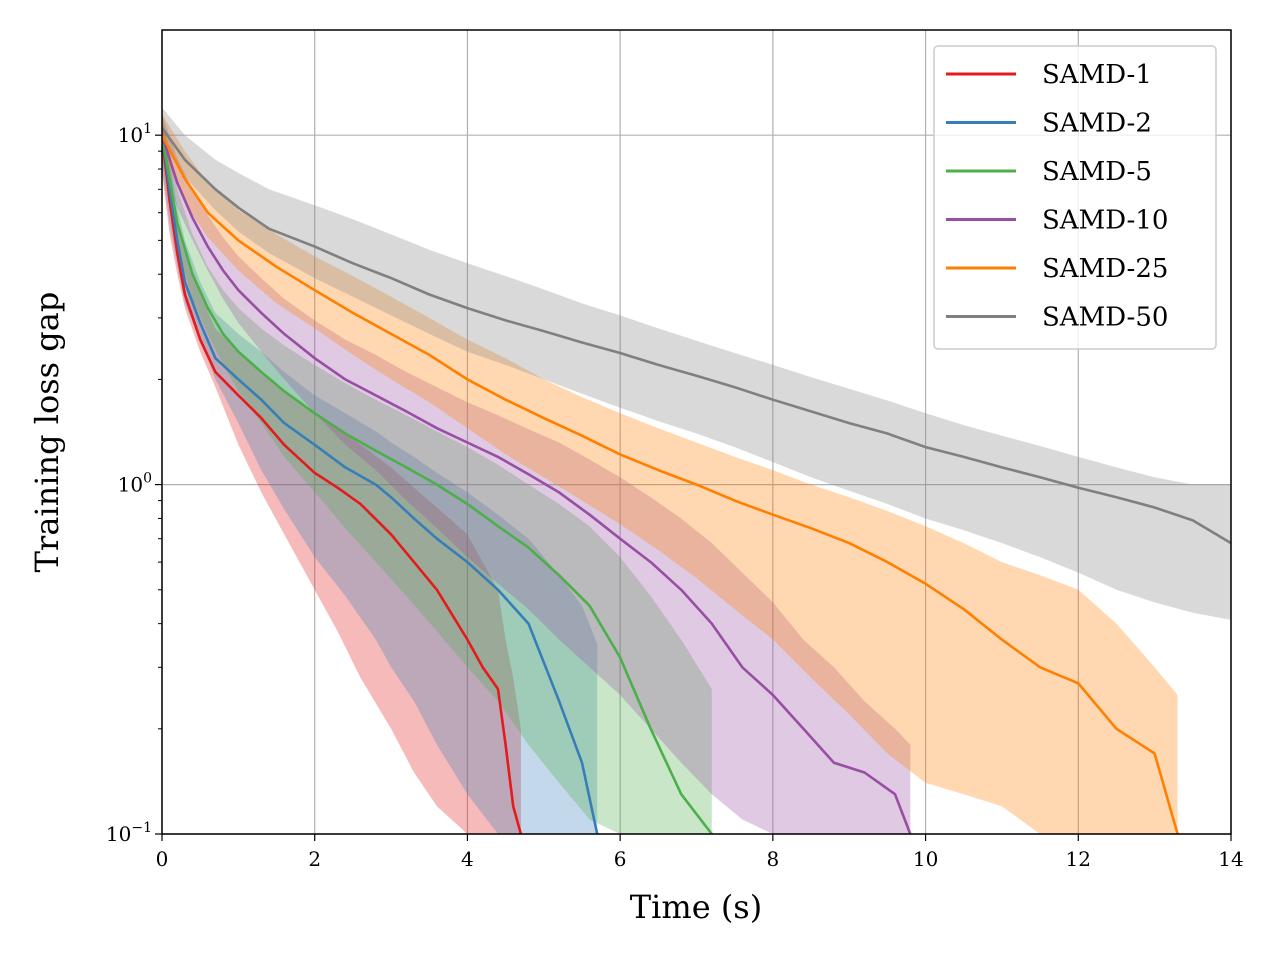  Describe the element at coordinates (620, 859) in the screenshot. I see `x-tick-label: 6` at that location.